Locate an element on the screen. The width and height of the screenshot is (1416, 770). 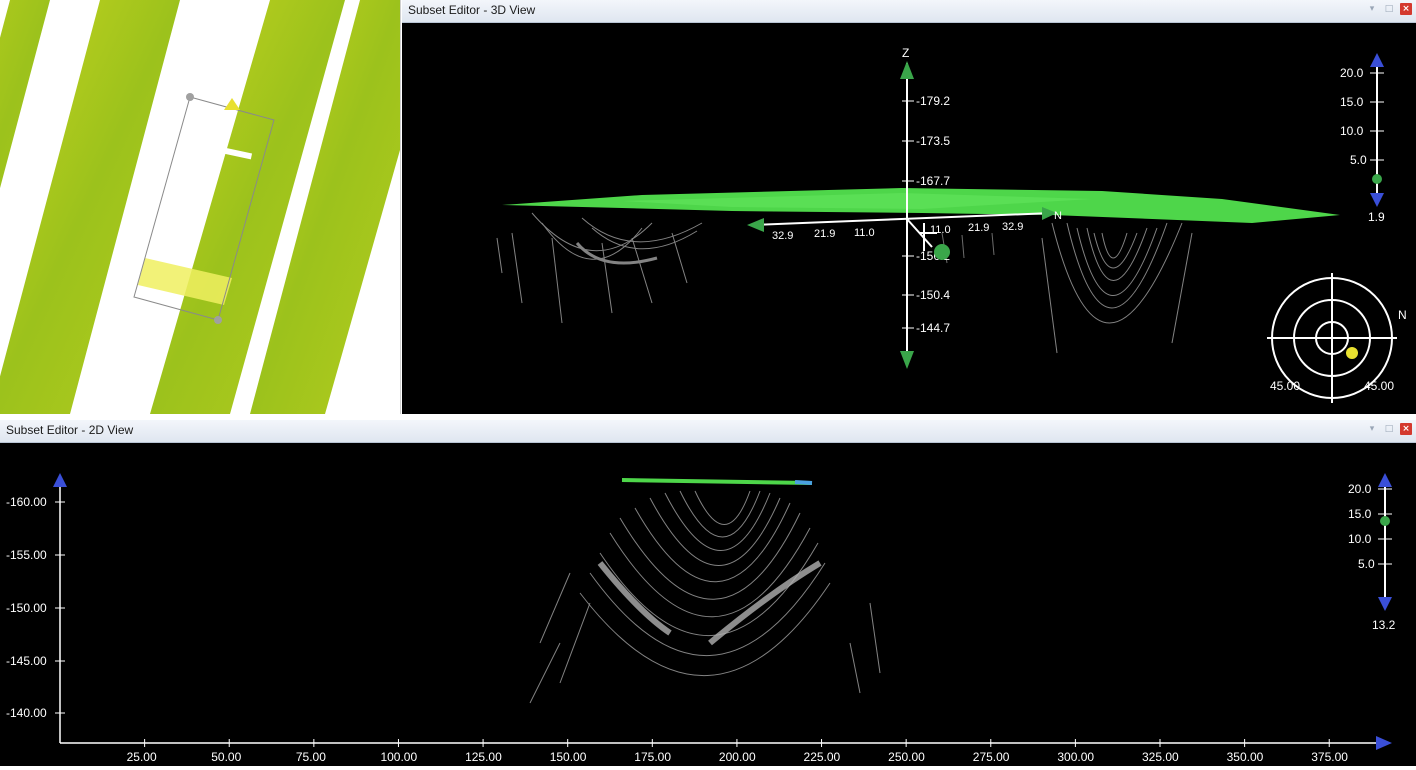
scale-value: 13.2 is located at coordinates (1384, 625).